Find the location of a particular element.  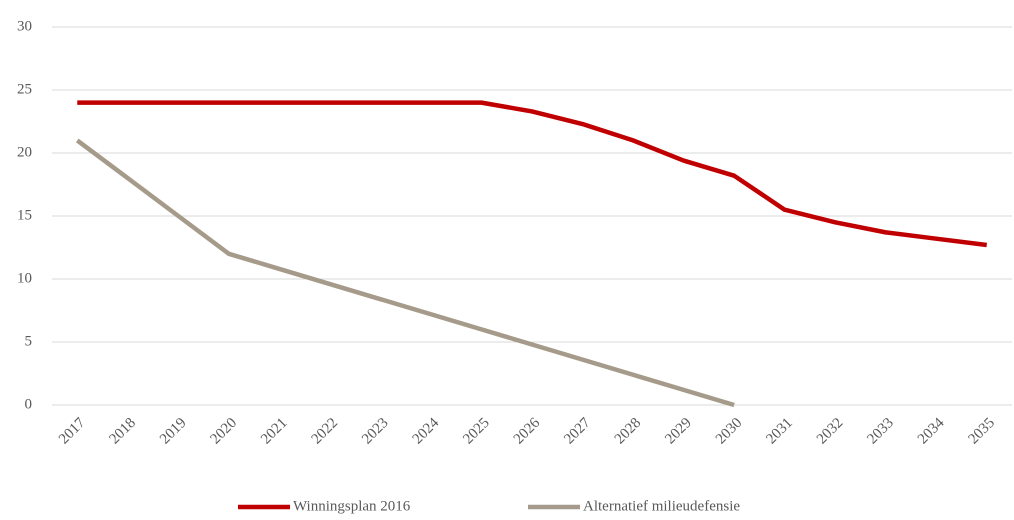

x-tick-label: 2022 is located at coordinates (325, 431).